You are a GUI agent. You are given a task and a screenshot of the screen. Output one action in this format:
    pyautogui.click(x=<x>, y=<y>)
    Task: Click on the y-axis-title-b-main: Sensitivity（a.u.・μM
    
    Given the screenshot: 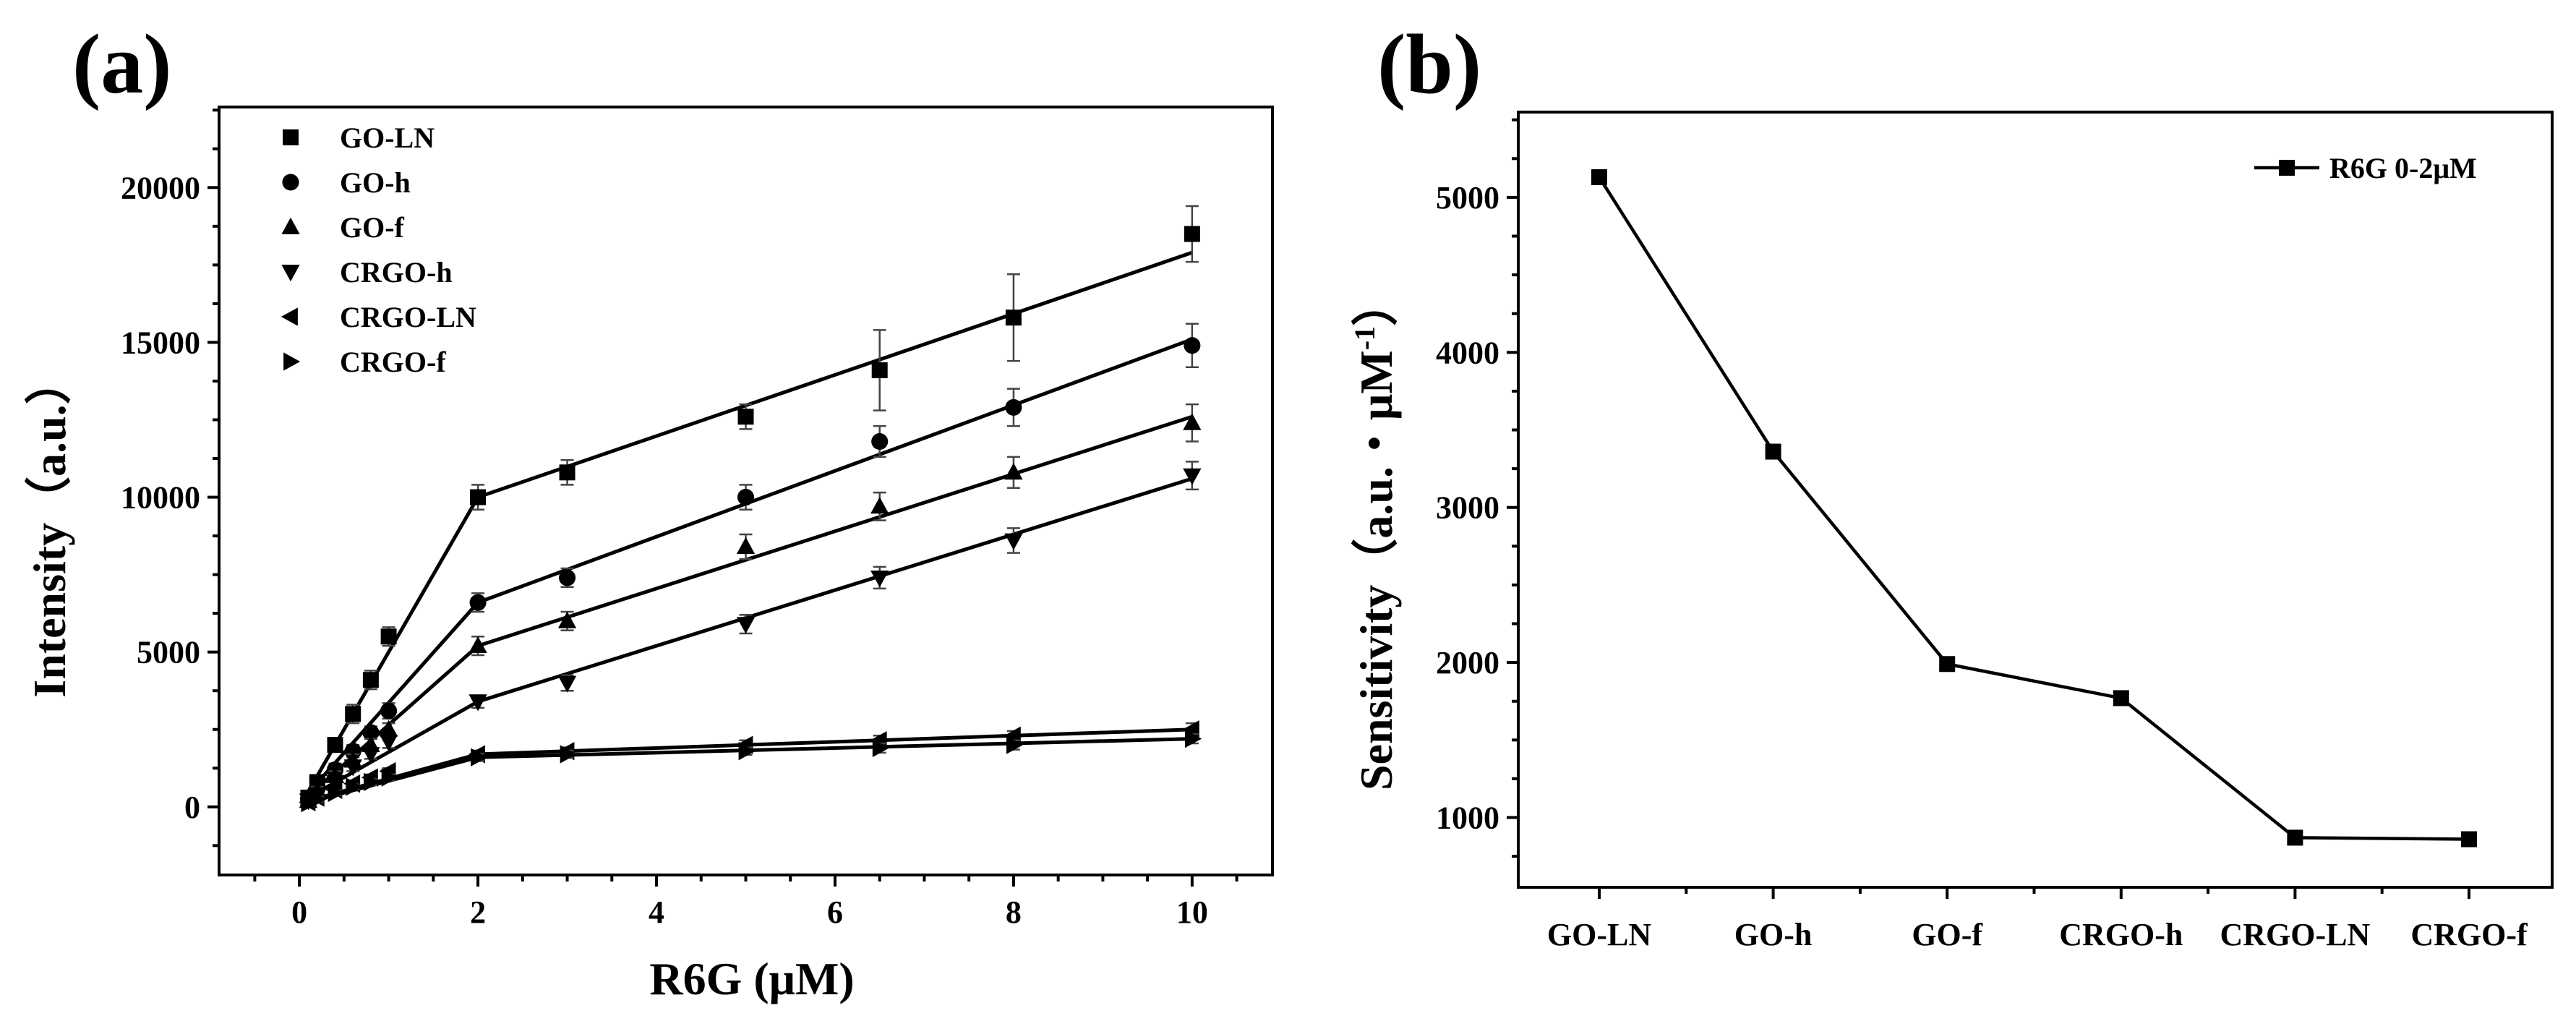 What is the action you would take?
    pyautogui.click(x=1376, y=570)
    